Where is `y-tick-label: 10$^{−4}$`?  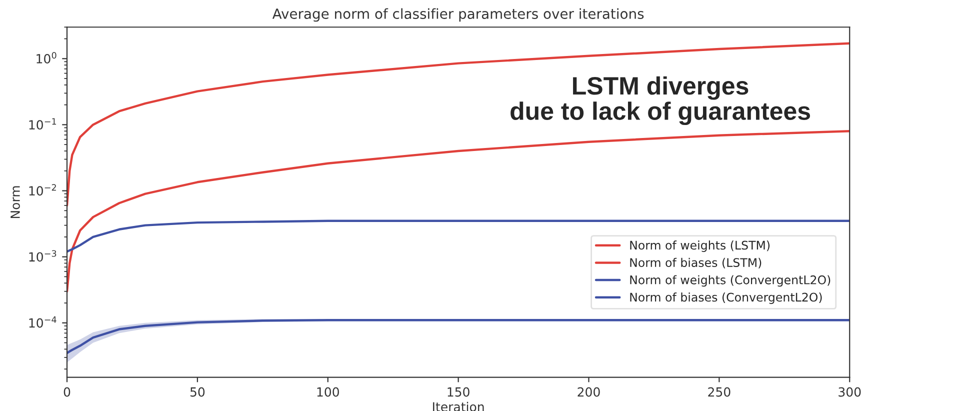 y-tick-label: 10$^{−4}$ is located at coordinates (42, 322).